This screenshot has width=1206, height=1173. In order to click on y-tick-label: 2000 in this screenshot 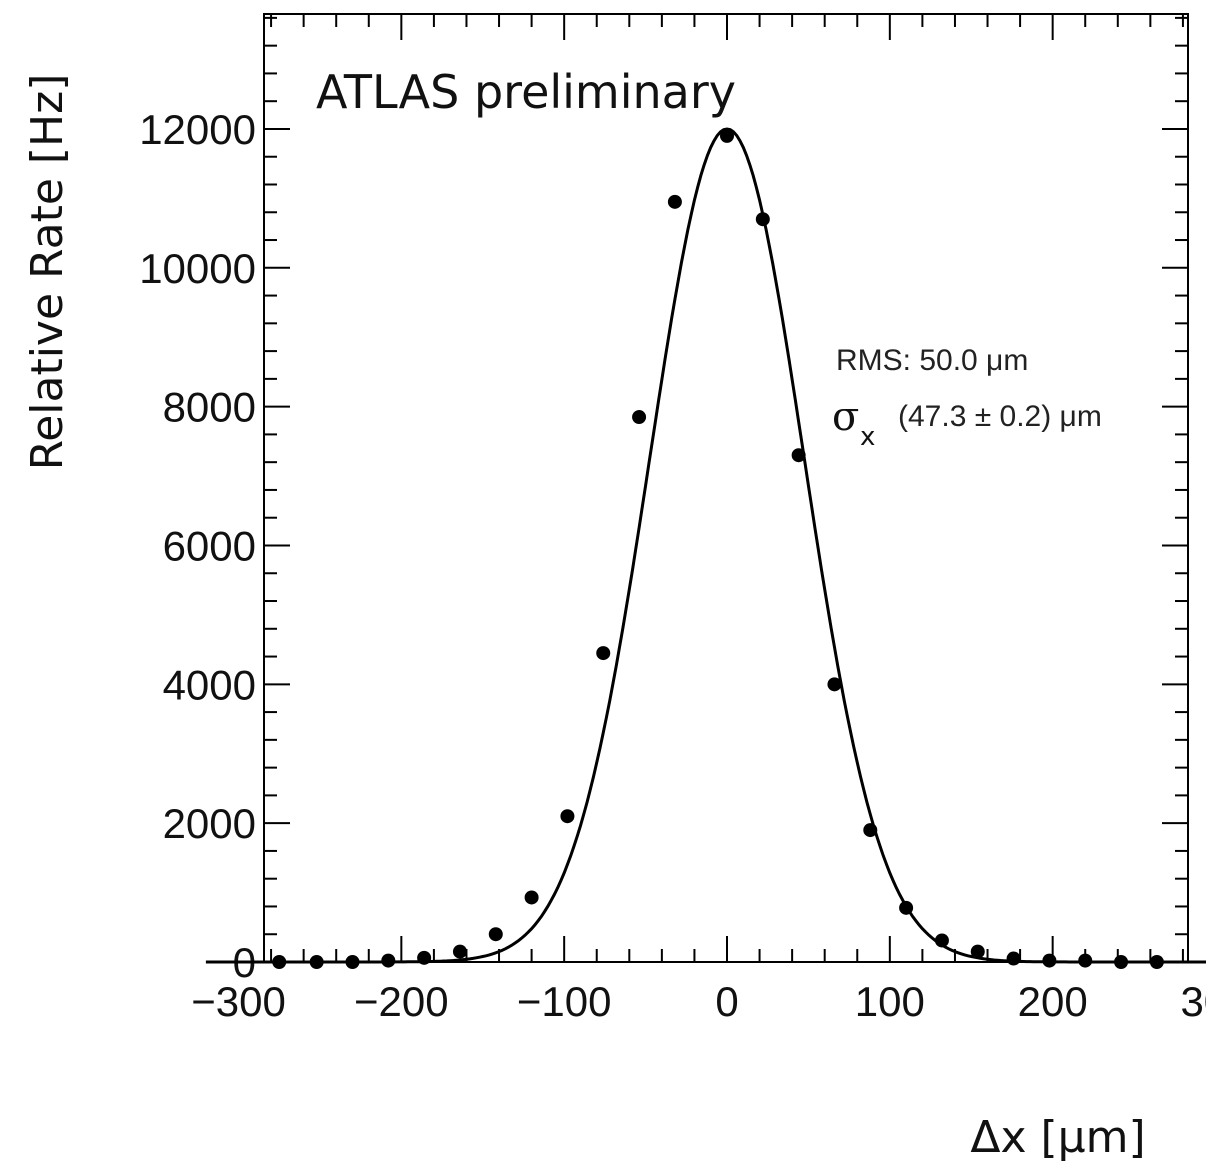, I will do `click(209, 823)`.